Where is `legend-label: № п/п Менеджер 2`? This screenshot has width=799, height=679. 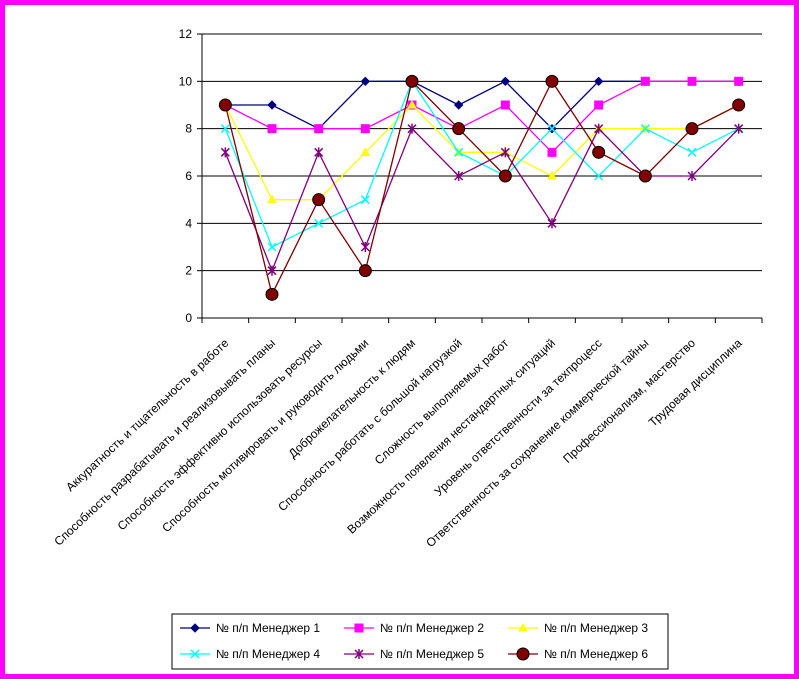
legend-label: № п/п Менеджер 2 is located at coordinates (432, 628).